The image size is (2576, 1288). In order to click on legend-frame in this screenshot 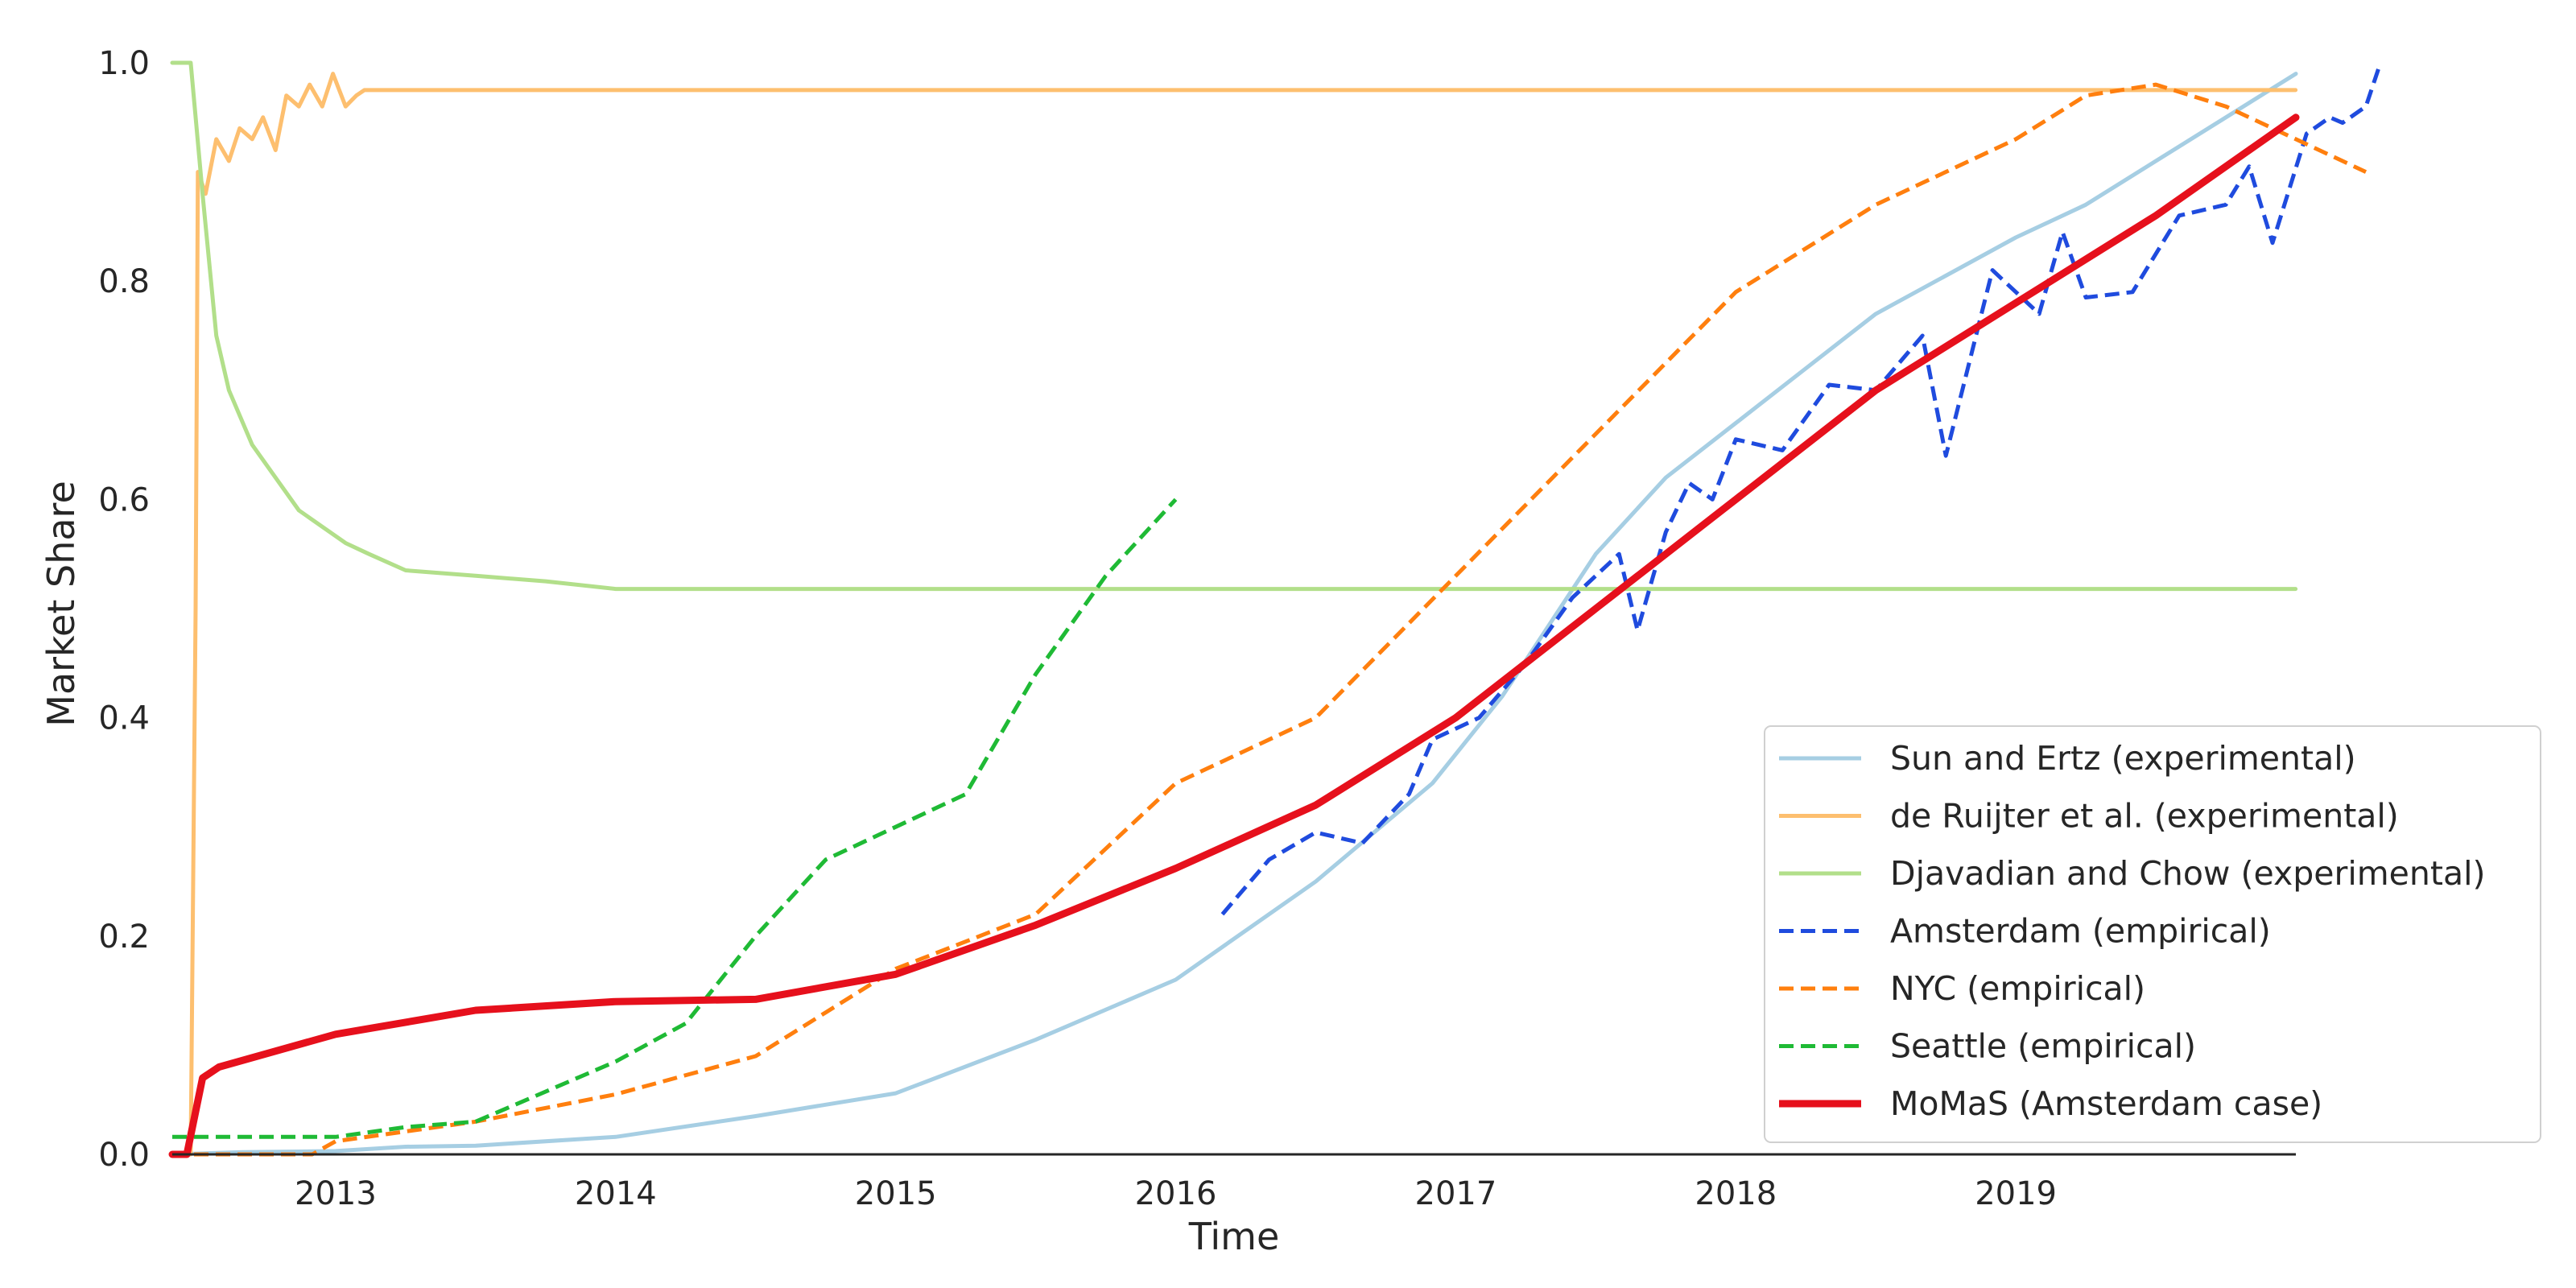, I will do `click(2152, 934)`.